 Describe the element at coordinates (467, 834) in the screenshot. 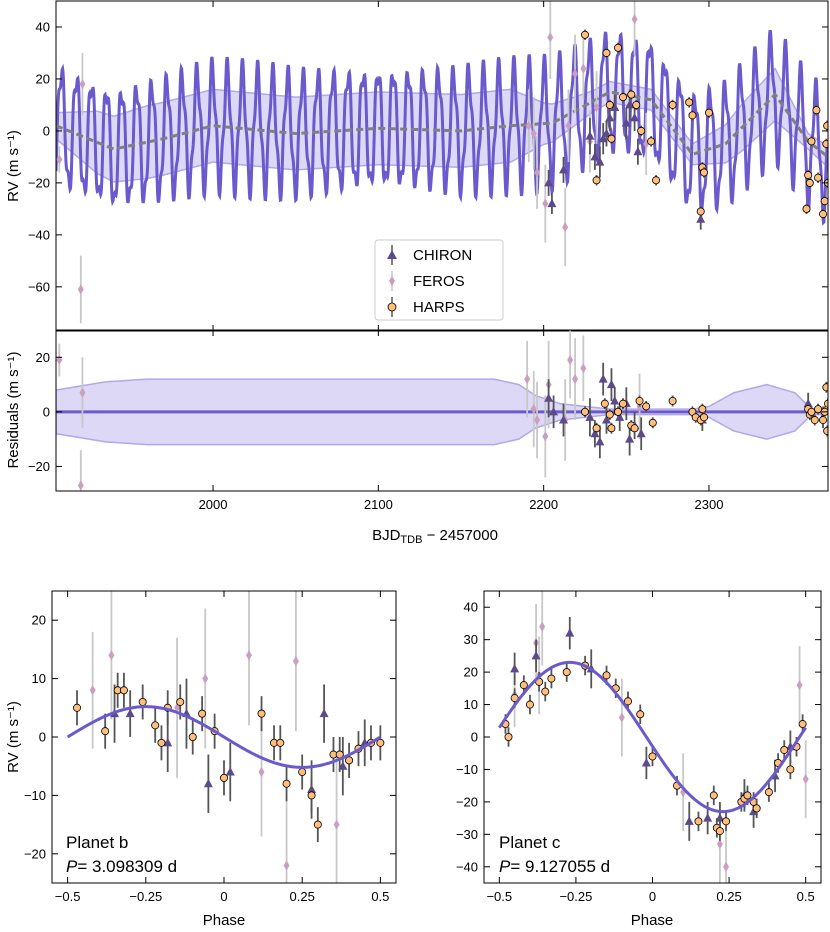

I see `phase-c-ytick-label: −30` at that location.